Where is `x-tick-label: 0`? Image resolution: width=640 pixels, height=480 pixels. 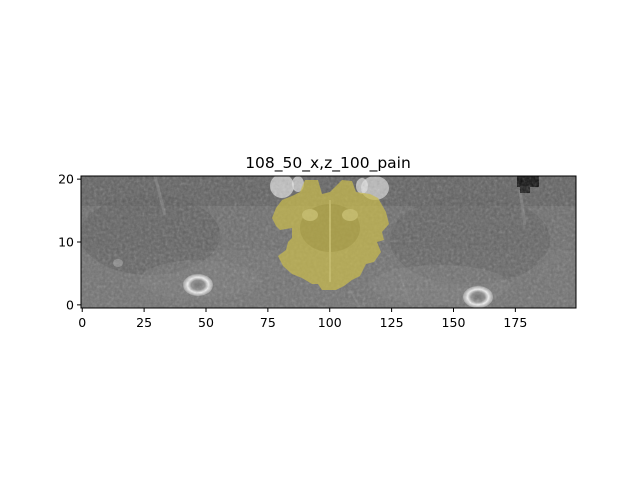 x-tick-label: 0 is located at coordinates (82, 322).